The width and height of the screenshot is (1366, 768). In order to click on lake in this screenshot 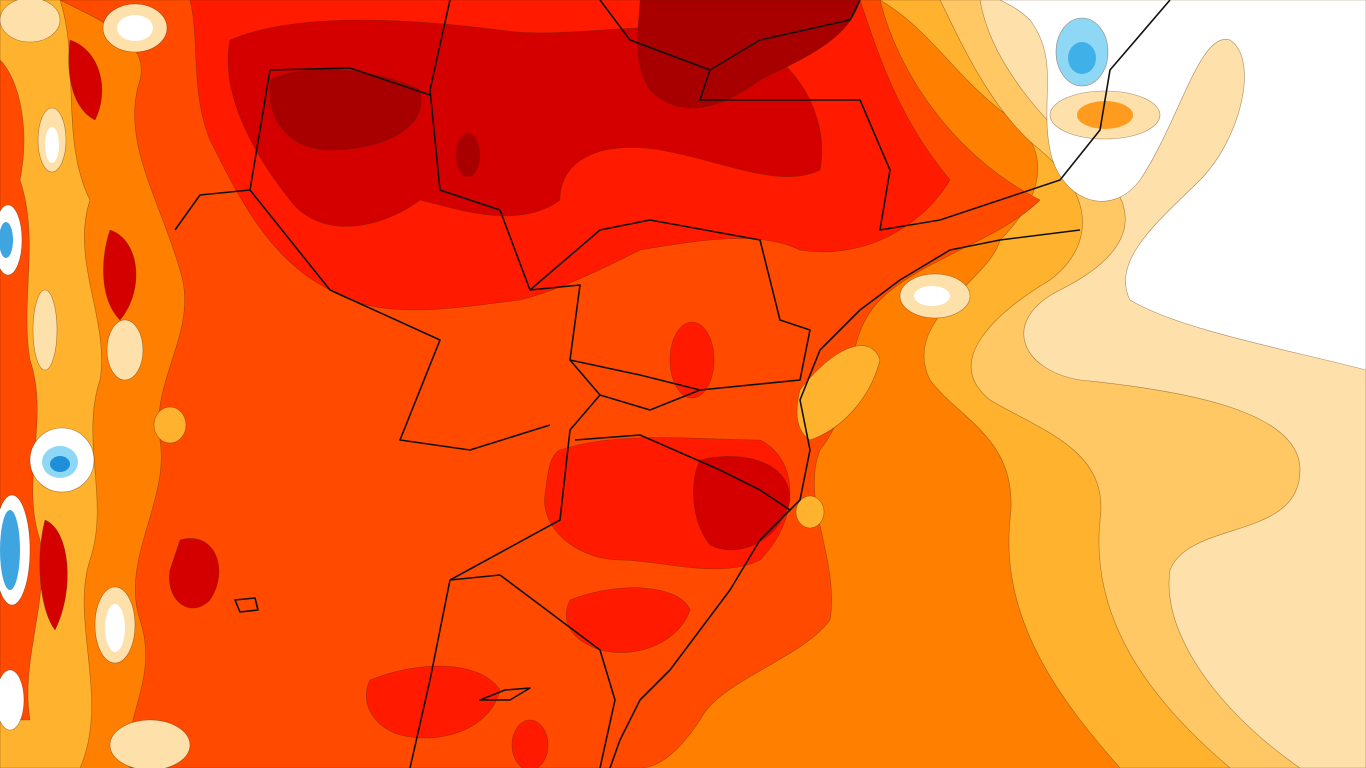, I will do `click(382, 649)`.